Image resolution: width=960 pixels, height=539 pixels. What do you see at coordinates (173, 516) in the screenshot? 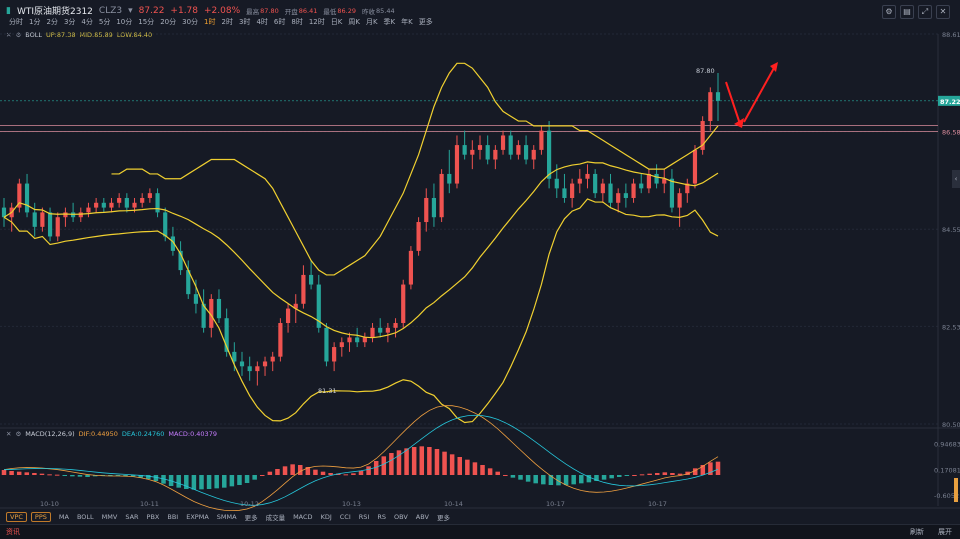
I see `indicator-5: BBI` at bounding box center [173, 516].